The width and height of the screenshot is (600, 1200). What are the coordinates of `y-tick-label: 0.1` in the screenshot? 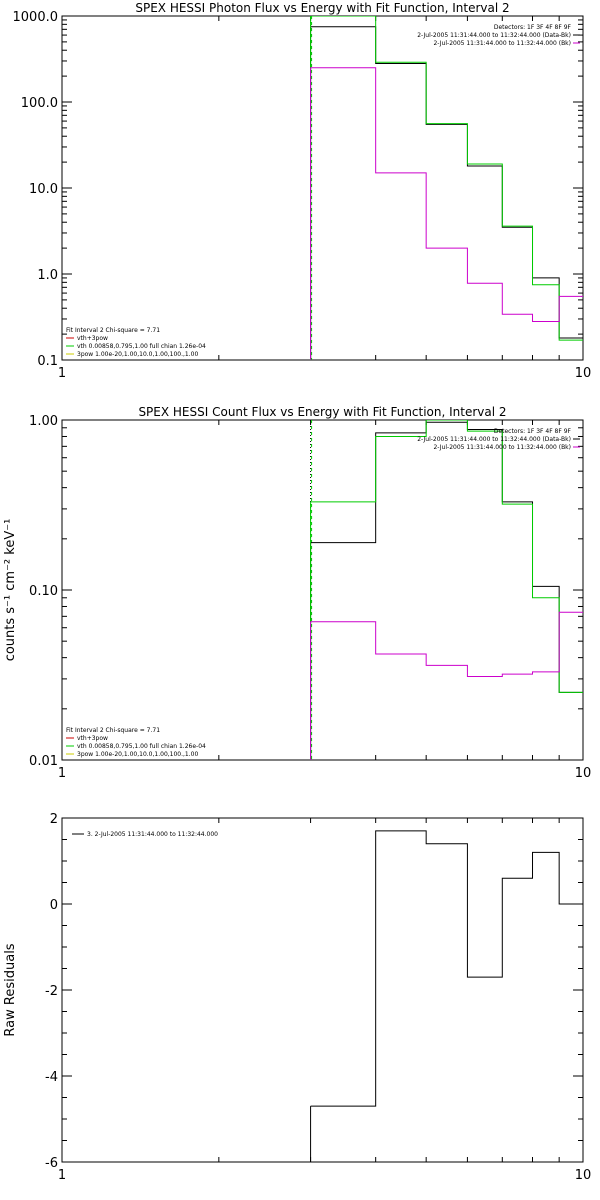 It's located at (47, 361).